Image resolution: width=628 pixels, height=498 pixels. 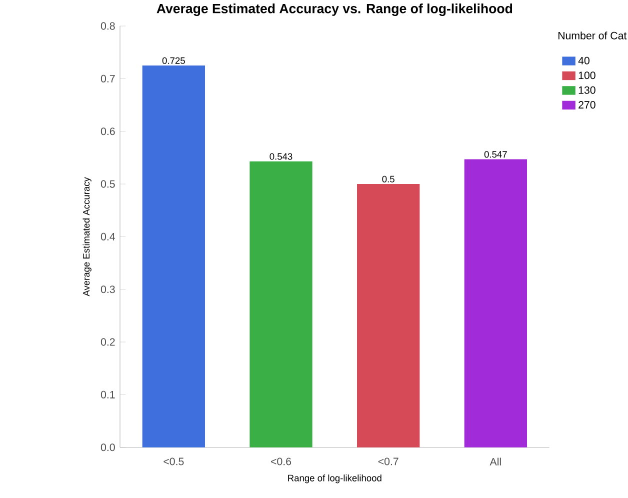 What do you see at coordinates (587, 76) in the screenshot?
I see `legend-label: 100` at bounding box center [587, 76].